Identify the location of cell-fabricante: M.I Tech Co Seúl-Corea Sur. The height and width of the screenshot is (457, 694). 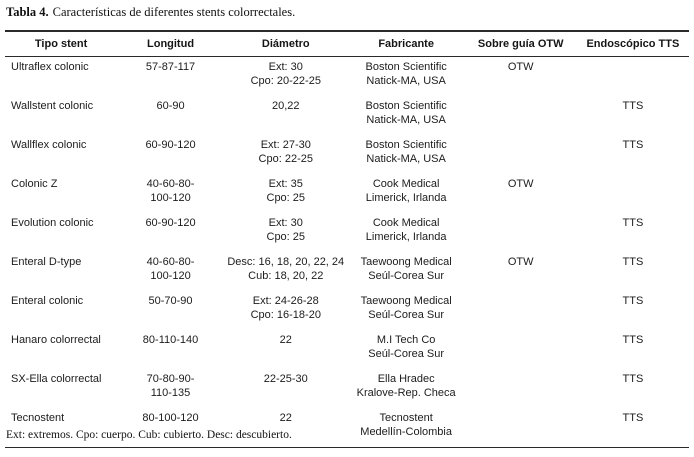
(406, 349).